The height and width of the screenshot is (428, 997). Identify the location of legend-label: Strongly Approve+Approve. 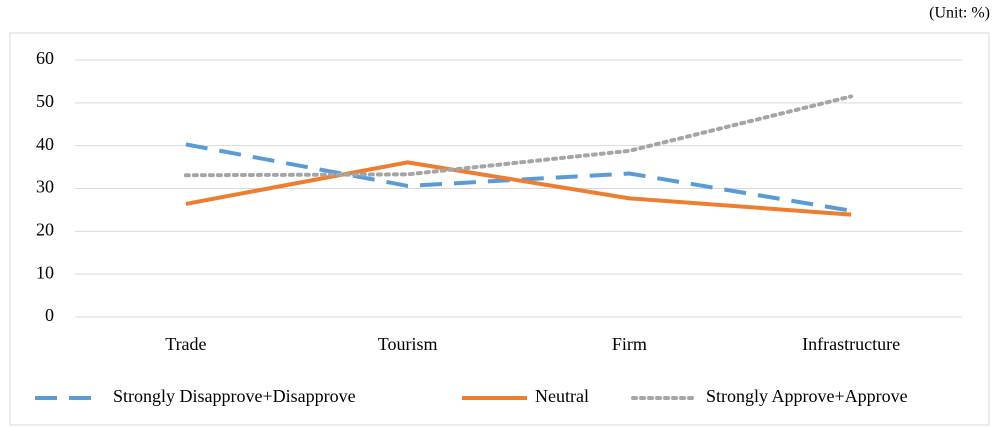
(807, 396).